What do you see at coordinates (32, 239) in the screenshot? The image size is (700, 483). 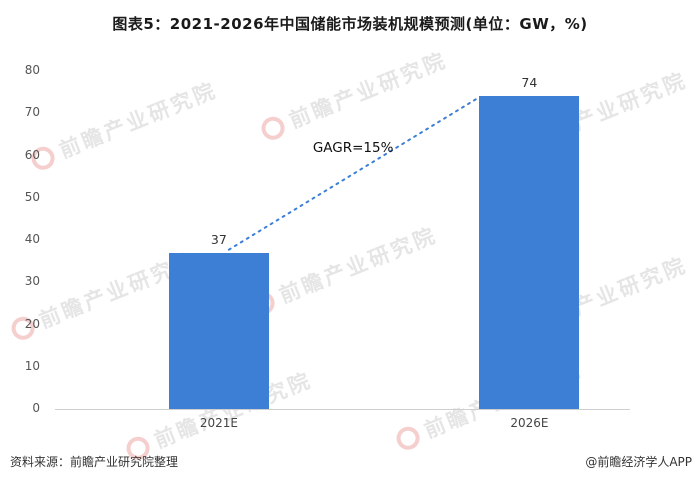 I see `y-axis-tick-label: 40` at bounding box center [32, 239].